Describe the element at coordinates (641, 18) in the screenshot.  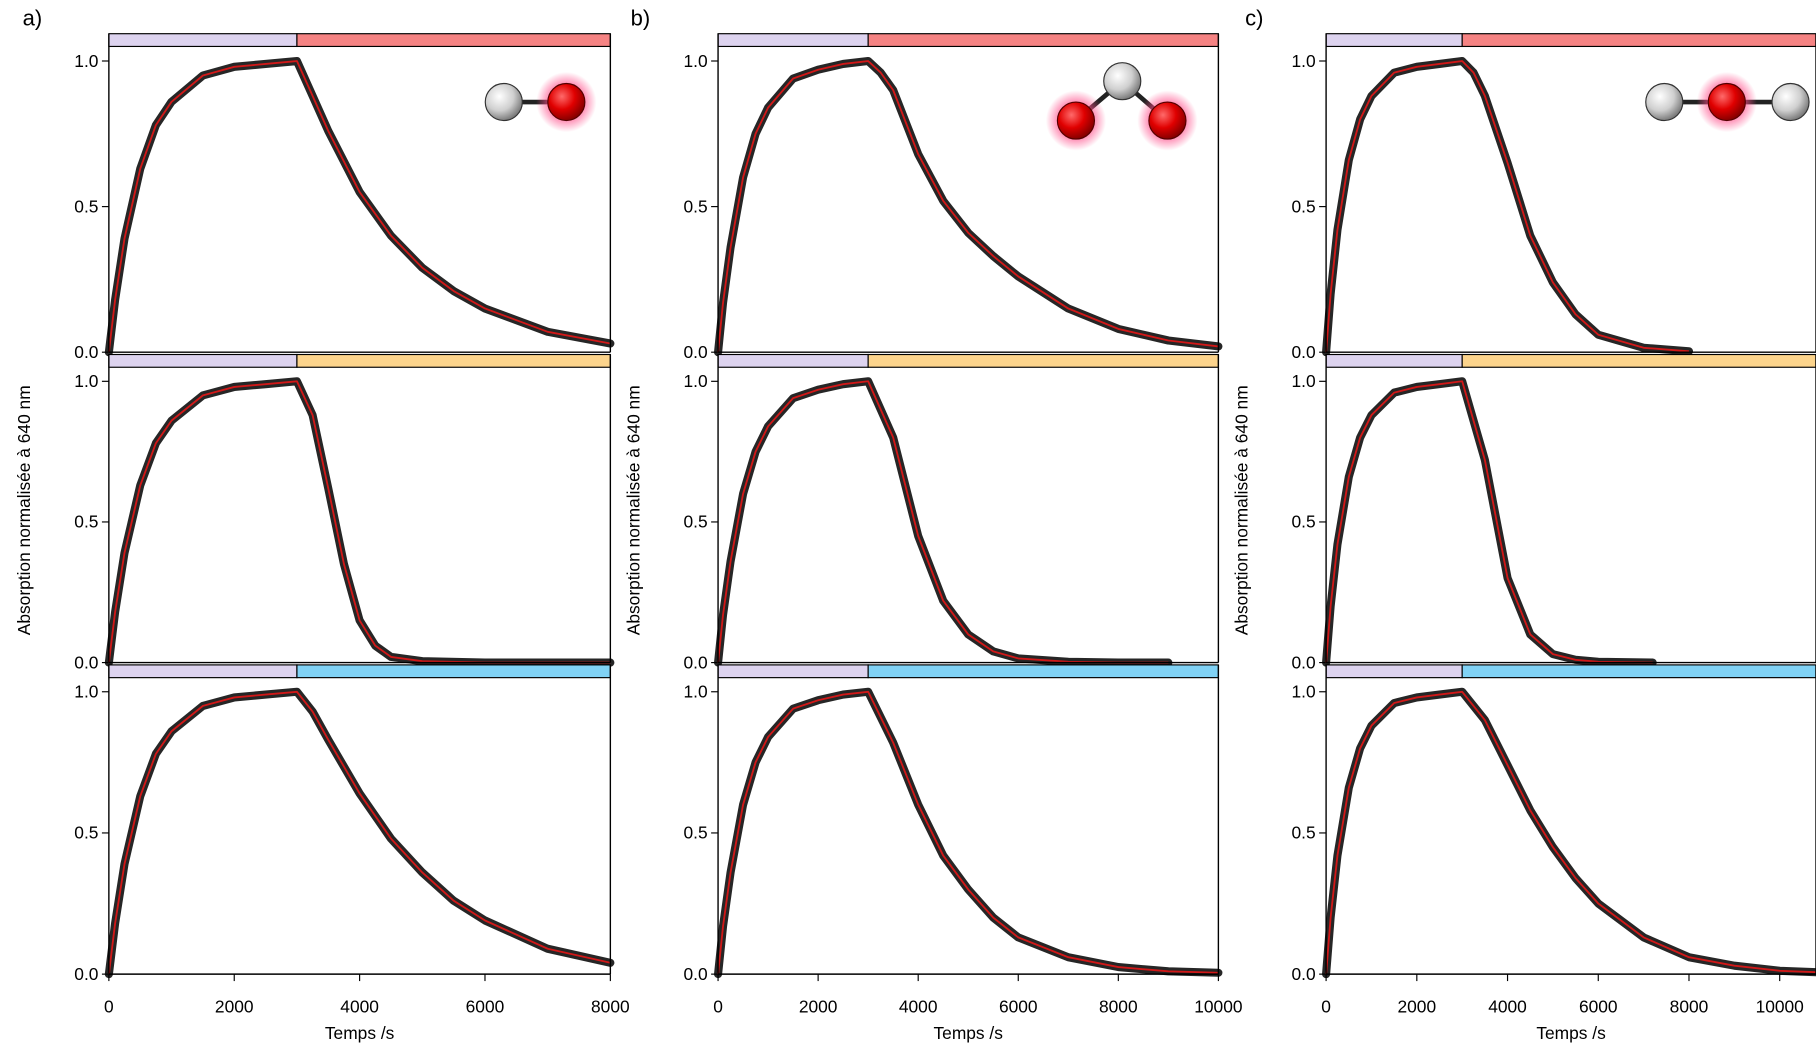
I see `panel-label: b)` at that location.